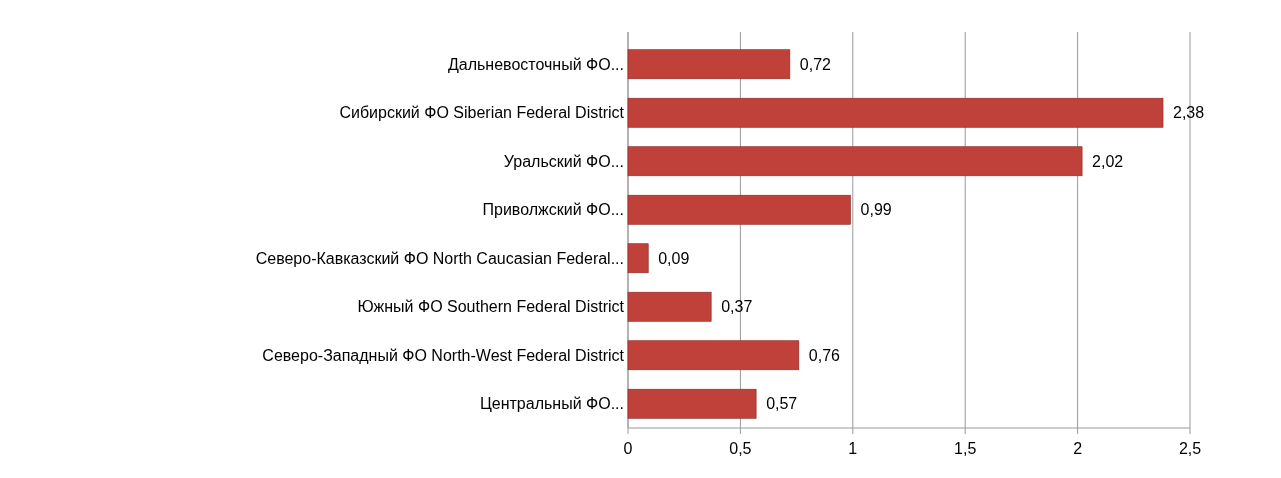 This screenshot has width=1281, height=478. I want to click on x-tick-label: 1, so click(853, 448).